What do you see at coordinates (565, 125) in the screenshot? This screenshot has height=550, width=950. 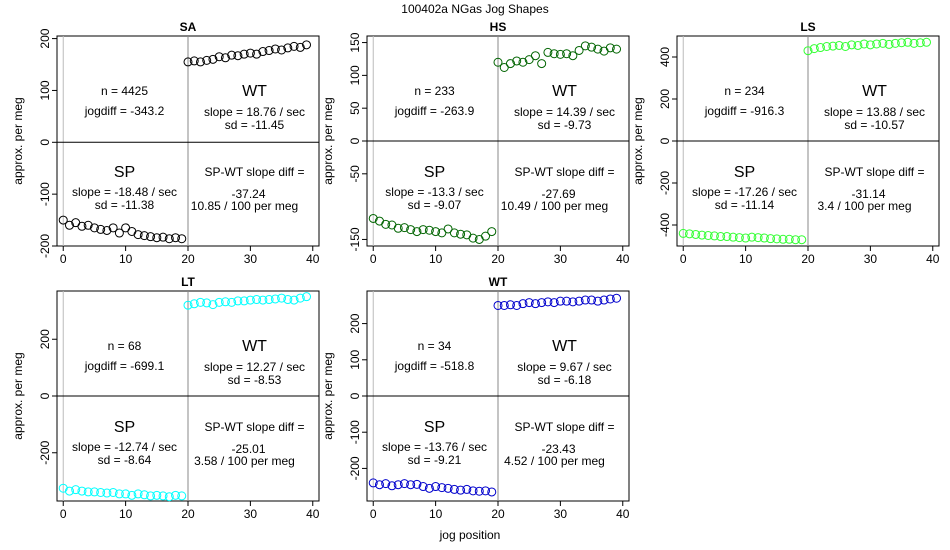 I see `wt-sd: sd = -9.73` at bounding box center [565, 125].